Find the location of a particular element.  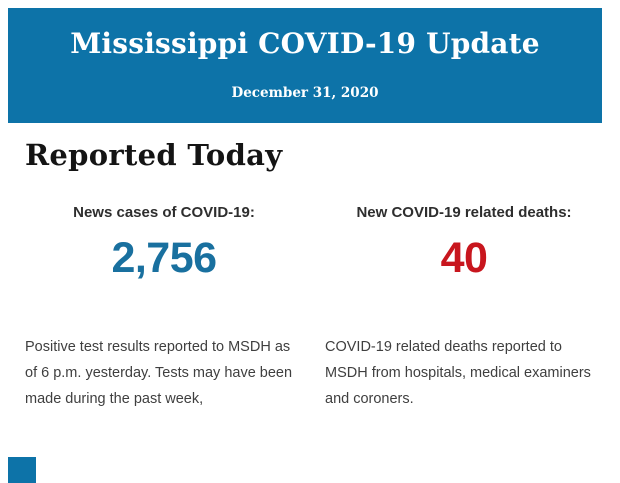

report-date: December 31, 2020 is located at coordinates (305, 93).